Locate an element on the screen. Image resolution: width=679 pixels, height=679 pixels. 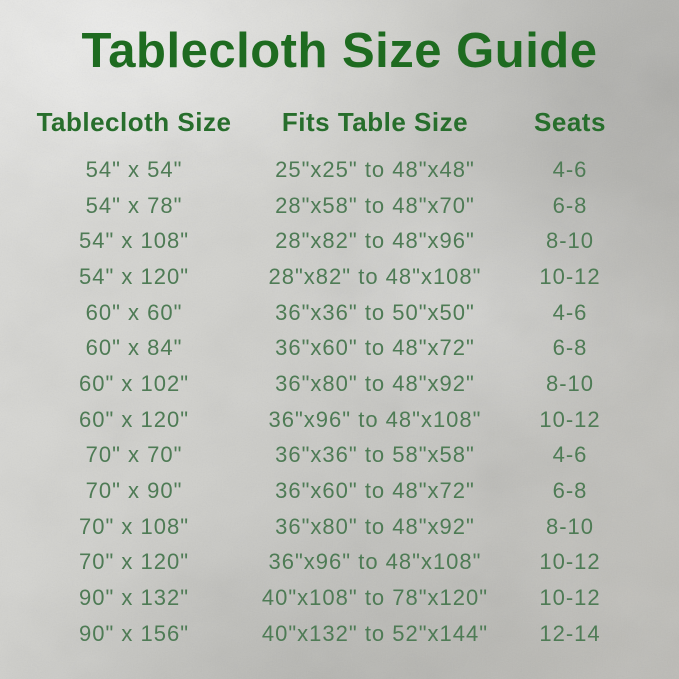
table-row: 60" x 84" 36"x60" to 48"x72" 6-8 is located at coordinates (343, 348).